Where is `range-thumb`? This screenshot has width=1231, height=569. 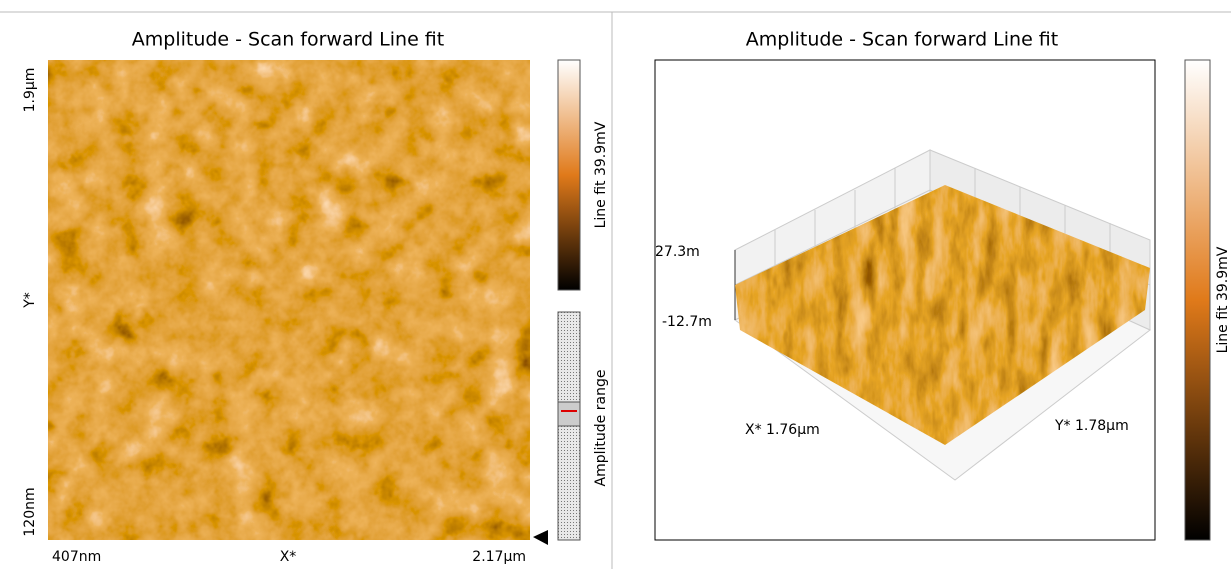 range-thumb is located at coordinates (569, 414).